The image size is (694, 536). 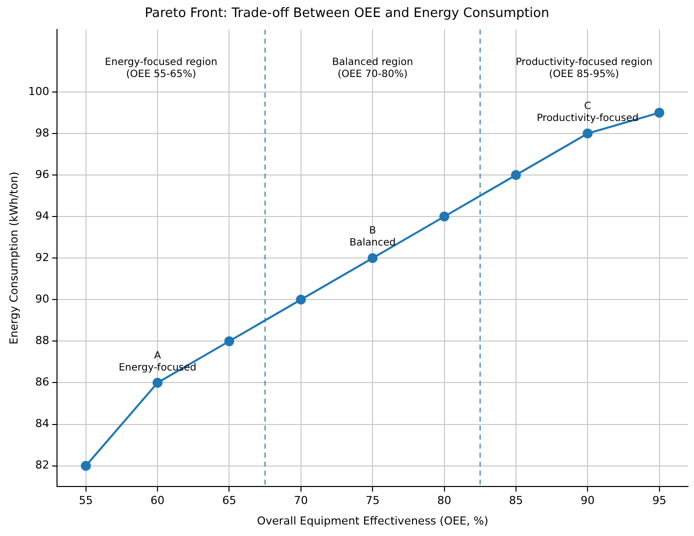 What do you see at coordinates (587, 112) in the screenshot?
I see `annotation: C Productivity-focused` at bounding box center [587, 112].